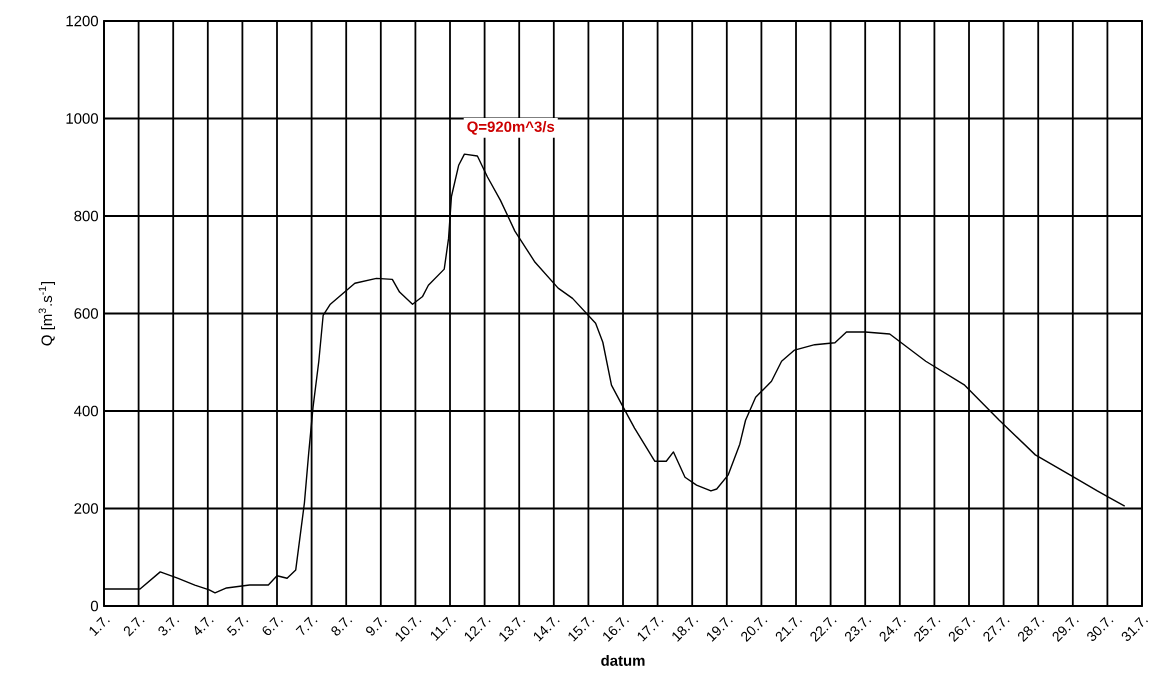 This screenshot has height=676, width=1175. Describe the element at coordinates (306, 626) in the screenshot. I see `x-tick-label: 7.7.` at that location.